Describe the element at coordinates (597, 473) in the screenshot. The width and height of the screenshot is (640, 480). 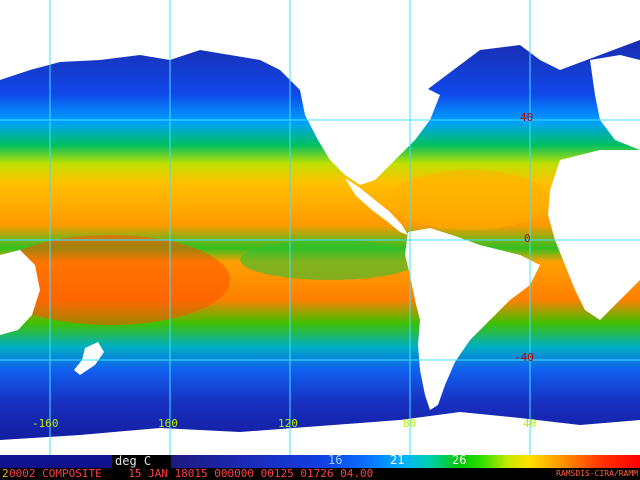
I see `footer-credit: RAMSDIS-CIRA/RAMM` at that location.